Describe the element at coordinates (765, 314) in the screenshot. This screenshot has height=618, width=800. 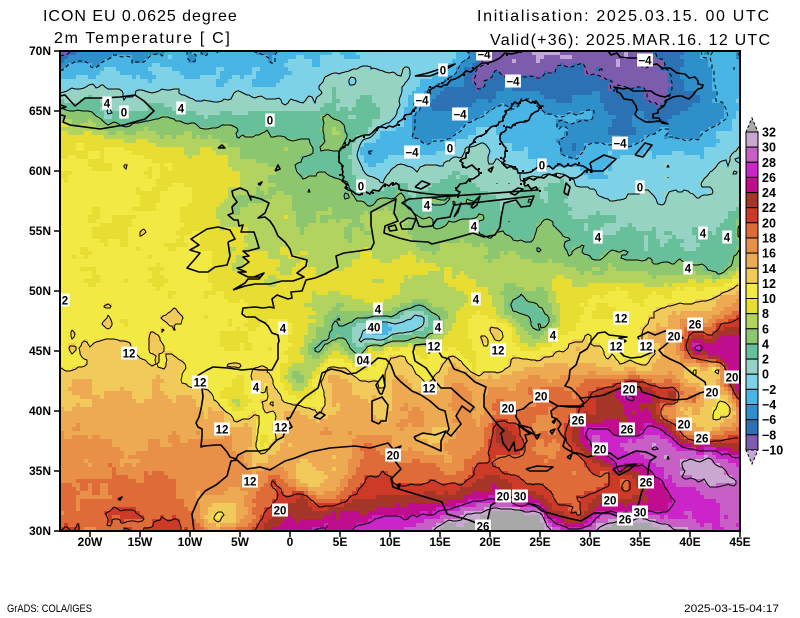
I see `svg-text: 8` at that location.